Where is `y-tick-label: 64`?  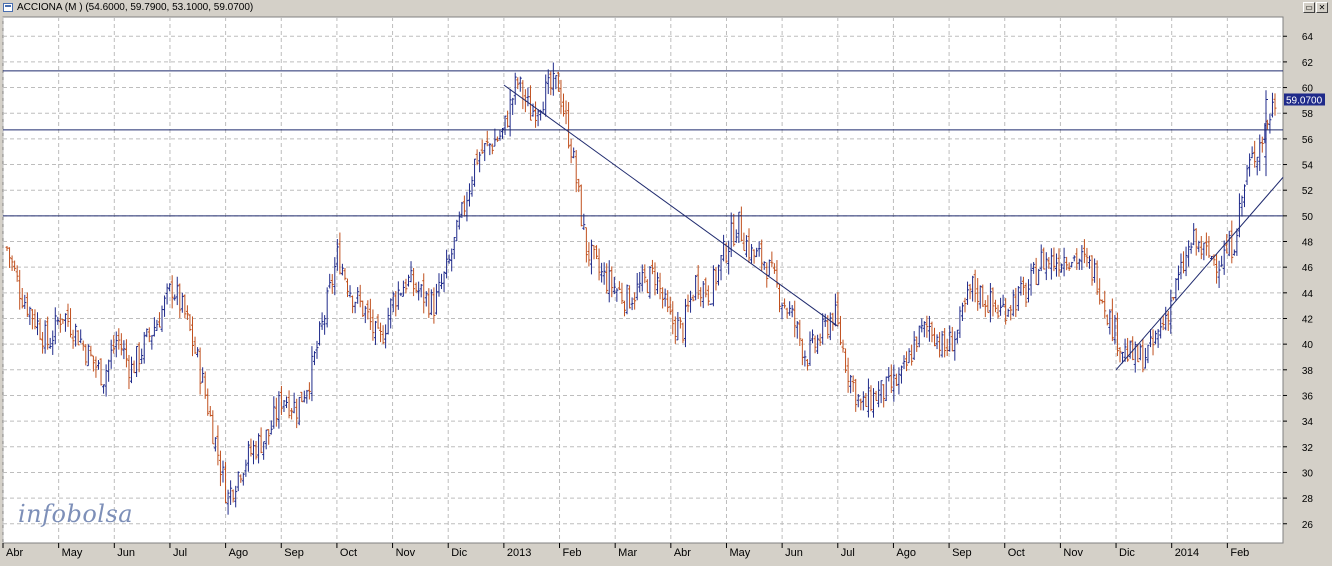 y-tick-label: 64 is located at coordinates (1308, 37).